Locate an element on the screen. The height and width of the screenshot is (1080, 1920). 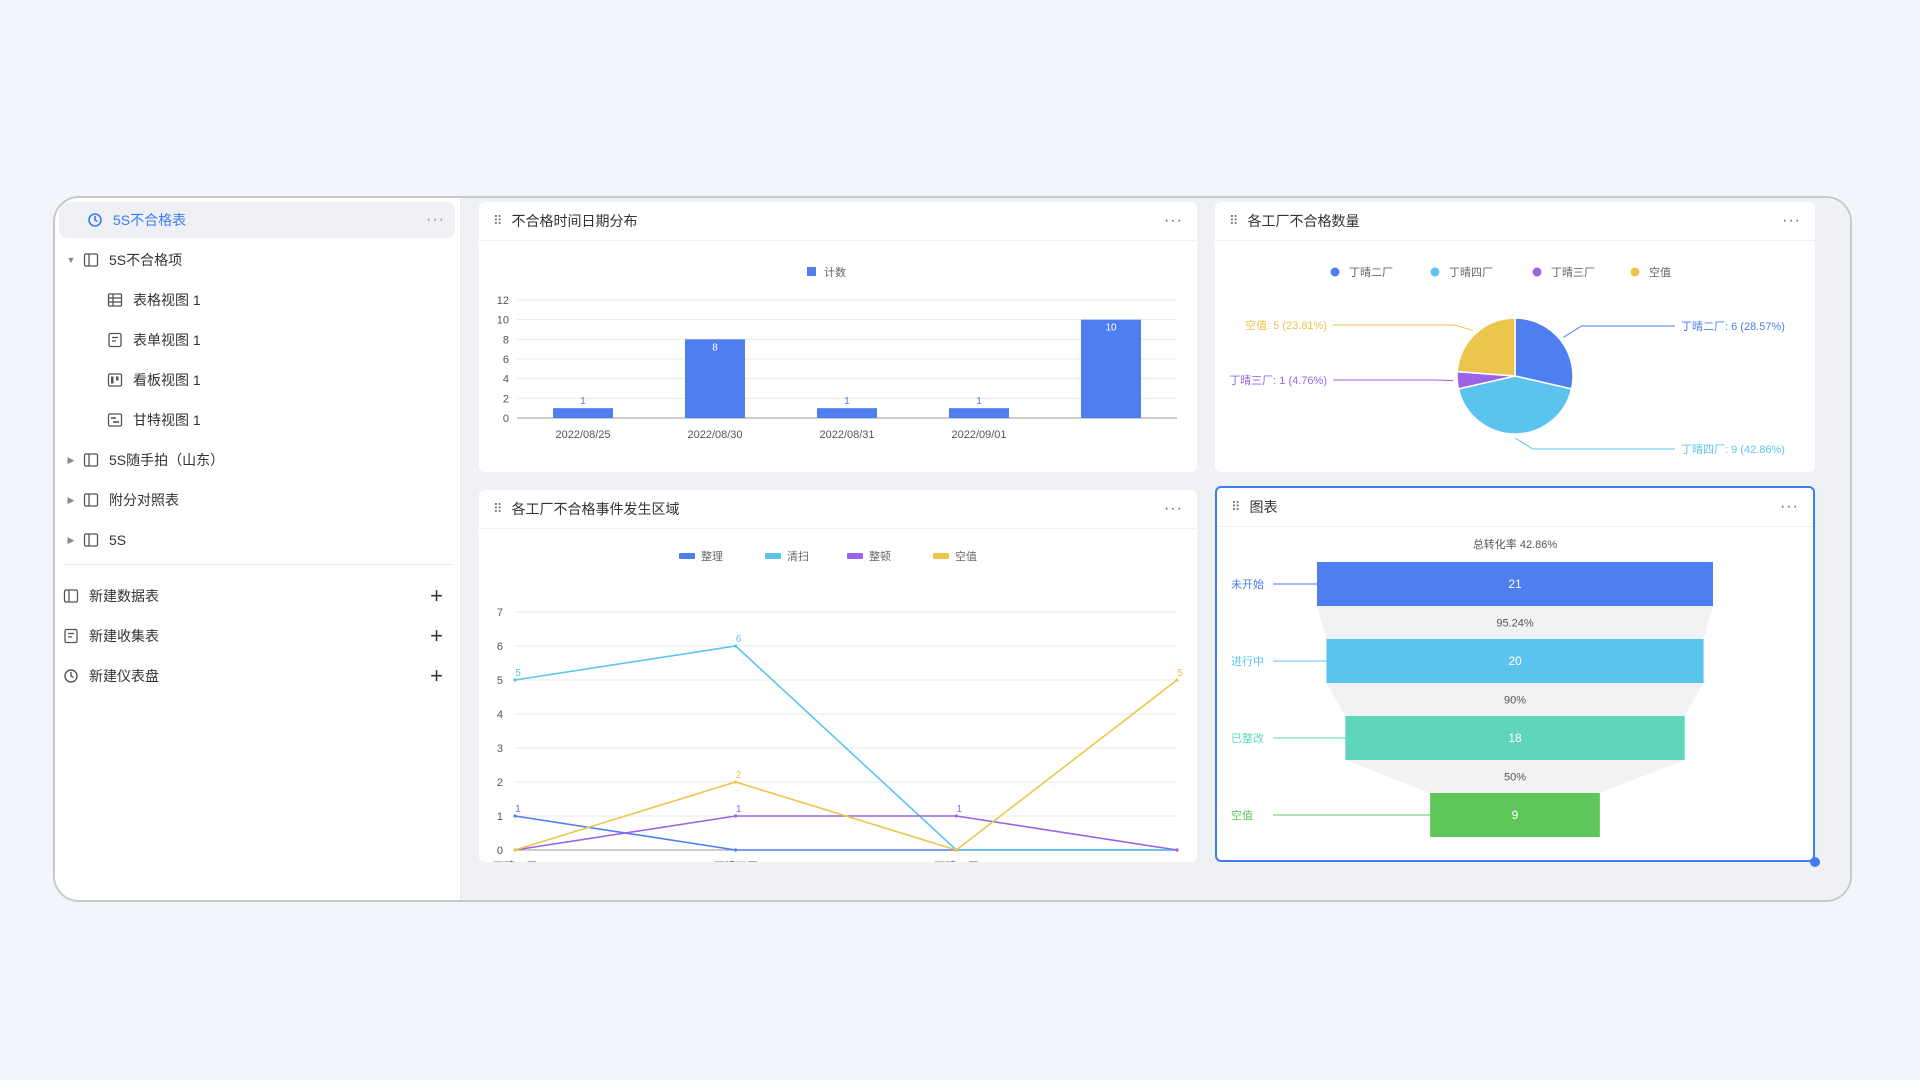
funnel-value: 9 is located at coordinates (1515, 815).